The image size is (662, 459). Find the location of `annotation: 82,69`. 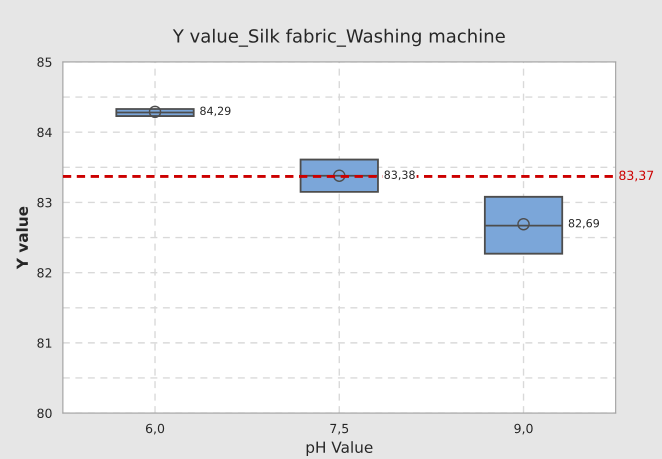

annotation: 82,69 is located at coordinates (584, 224).